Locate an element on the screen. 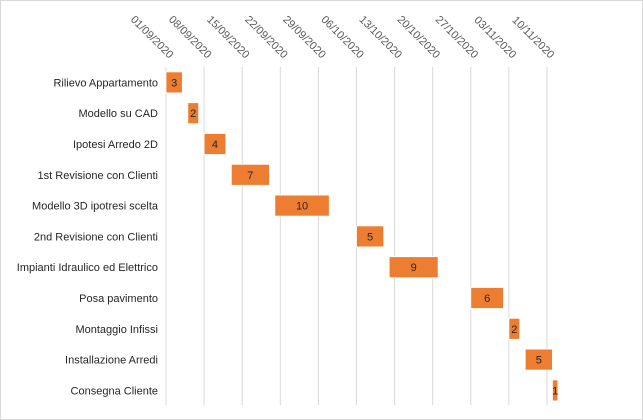  bar-value-label: 9 is located at coordinates (414, 268).